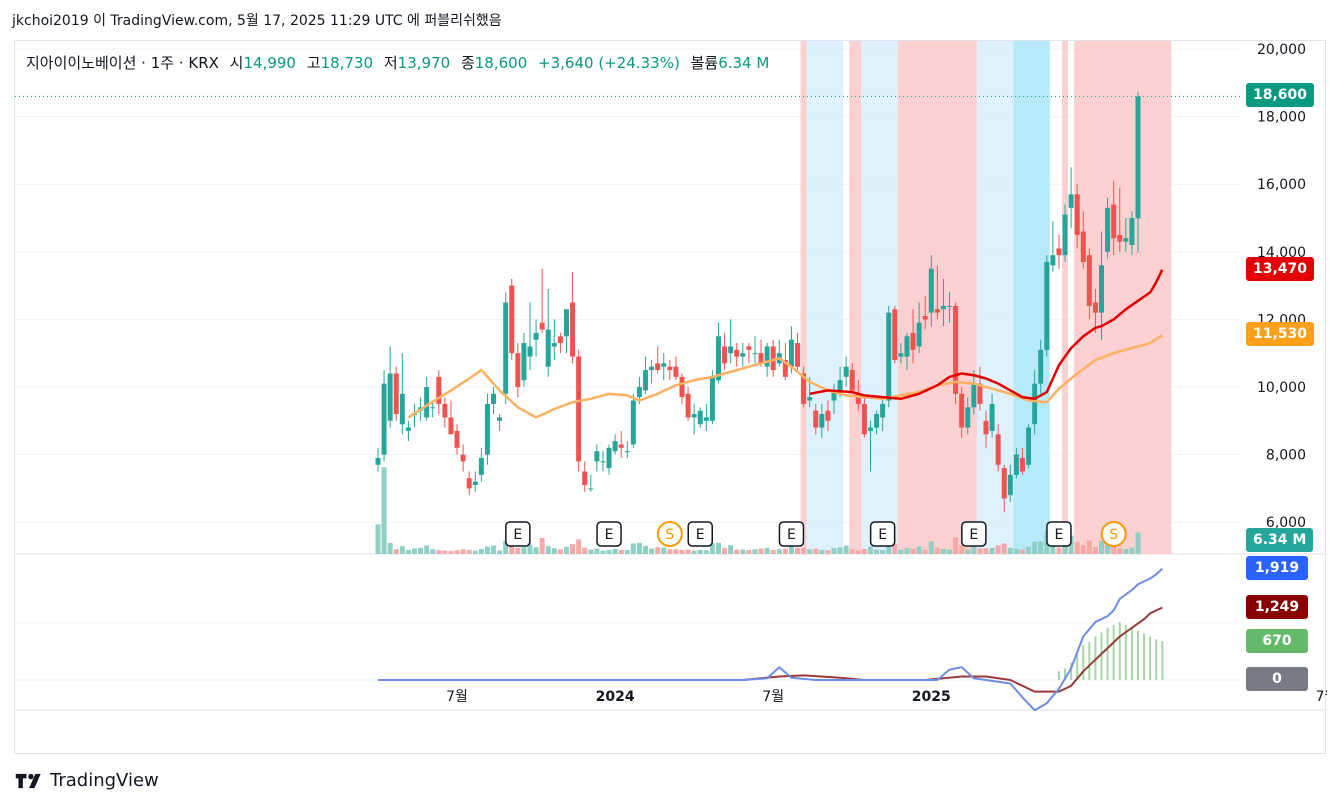  I want to click on earnings-marker-label: E, so click(517, 535).